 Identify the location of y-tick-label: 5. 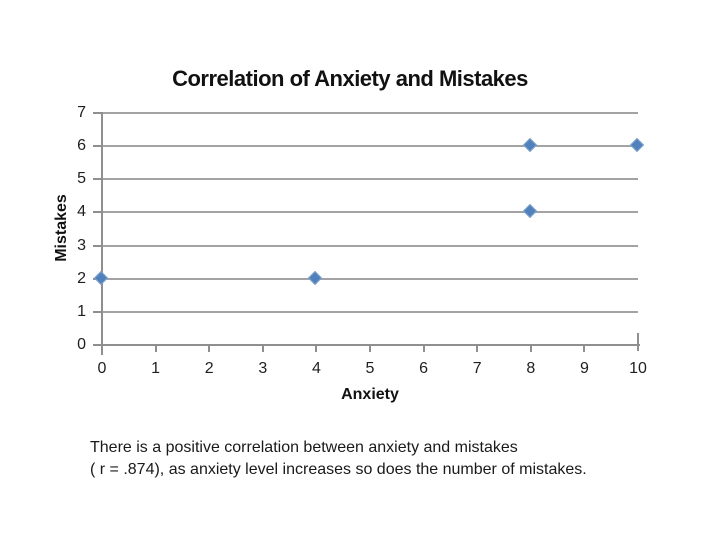
(81, 179).